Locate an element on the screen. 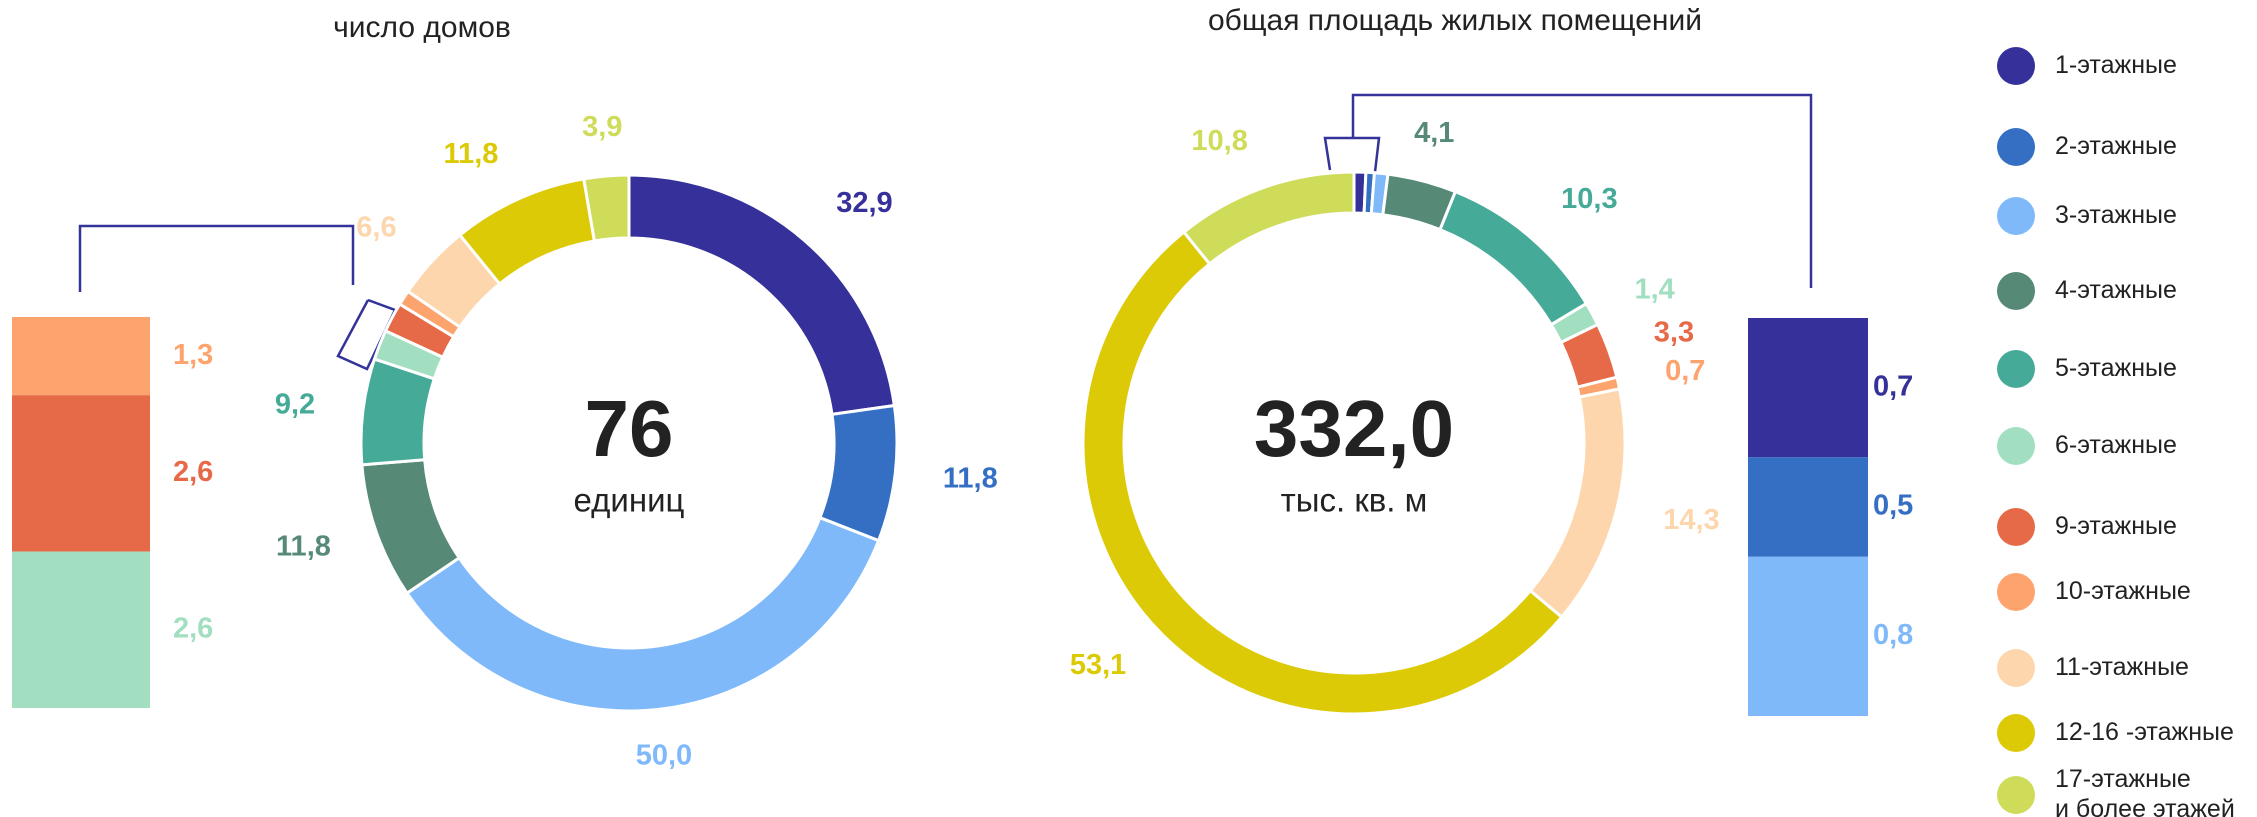 The image size is (2257, 817). center-value: 76 is located at coordinates (629, 428).